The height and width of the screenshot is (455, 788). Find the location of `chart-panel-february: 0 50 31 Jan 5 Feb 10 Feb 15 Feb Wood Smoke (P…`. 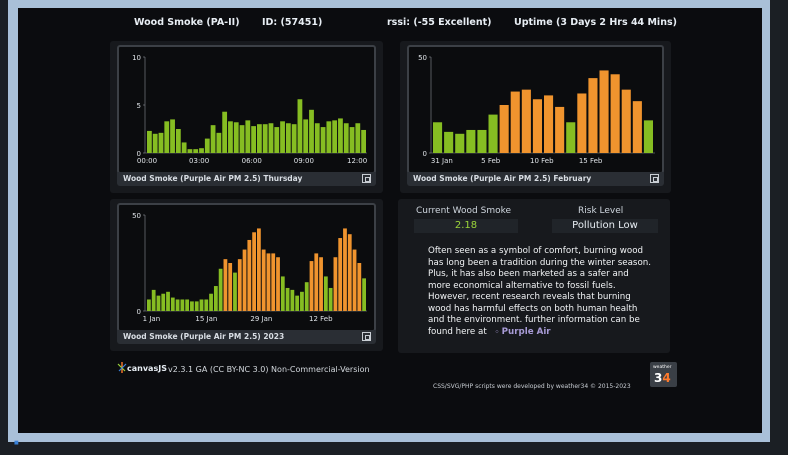

chart-panel-february: 0 50 31 Jan 5 Feb 10 Feb 15 Feb Wood Smoke (P… is located at coordinates (535, 117).